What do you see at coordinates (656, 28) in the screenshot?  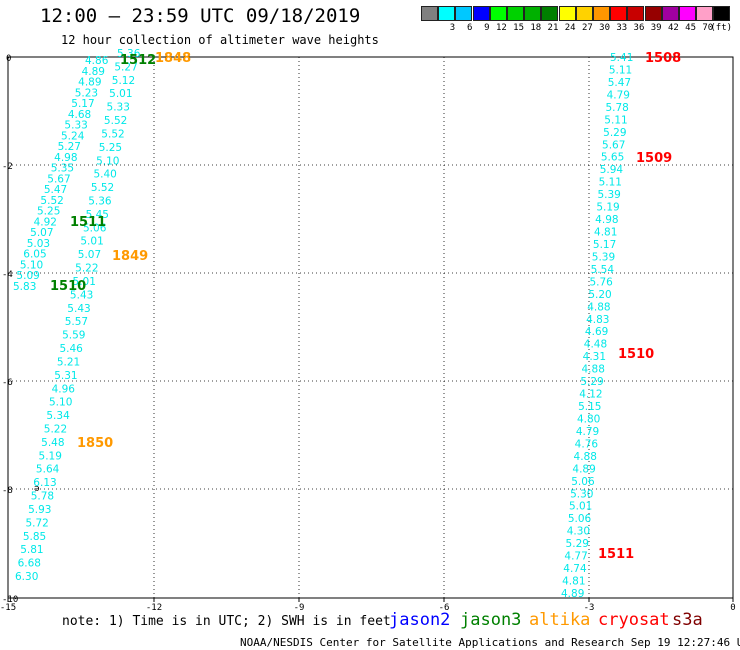 I see `color-scale-label: 39` at bounding box center [656, 28].